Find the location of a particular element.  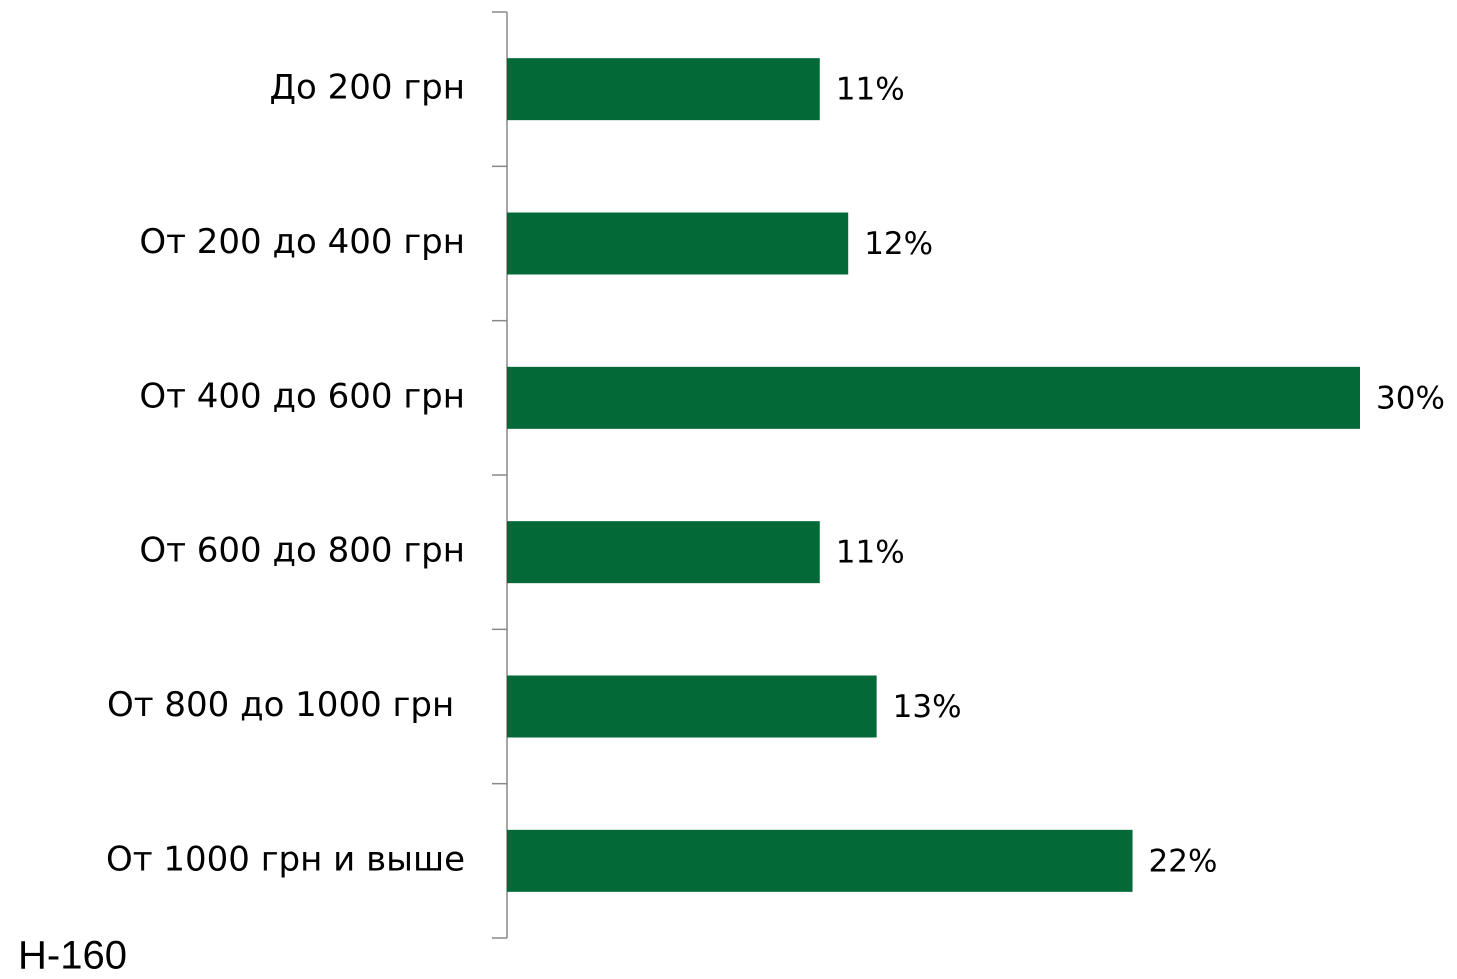

category-label: От 200 до 400 грн is located at coordinates (302, 242).